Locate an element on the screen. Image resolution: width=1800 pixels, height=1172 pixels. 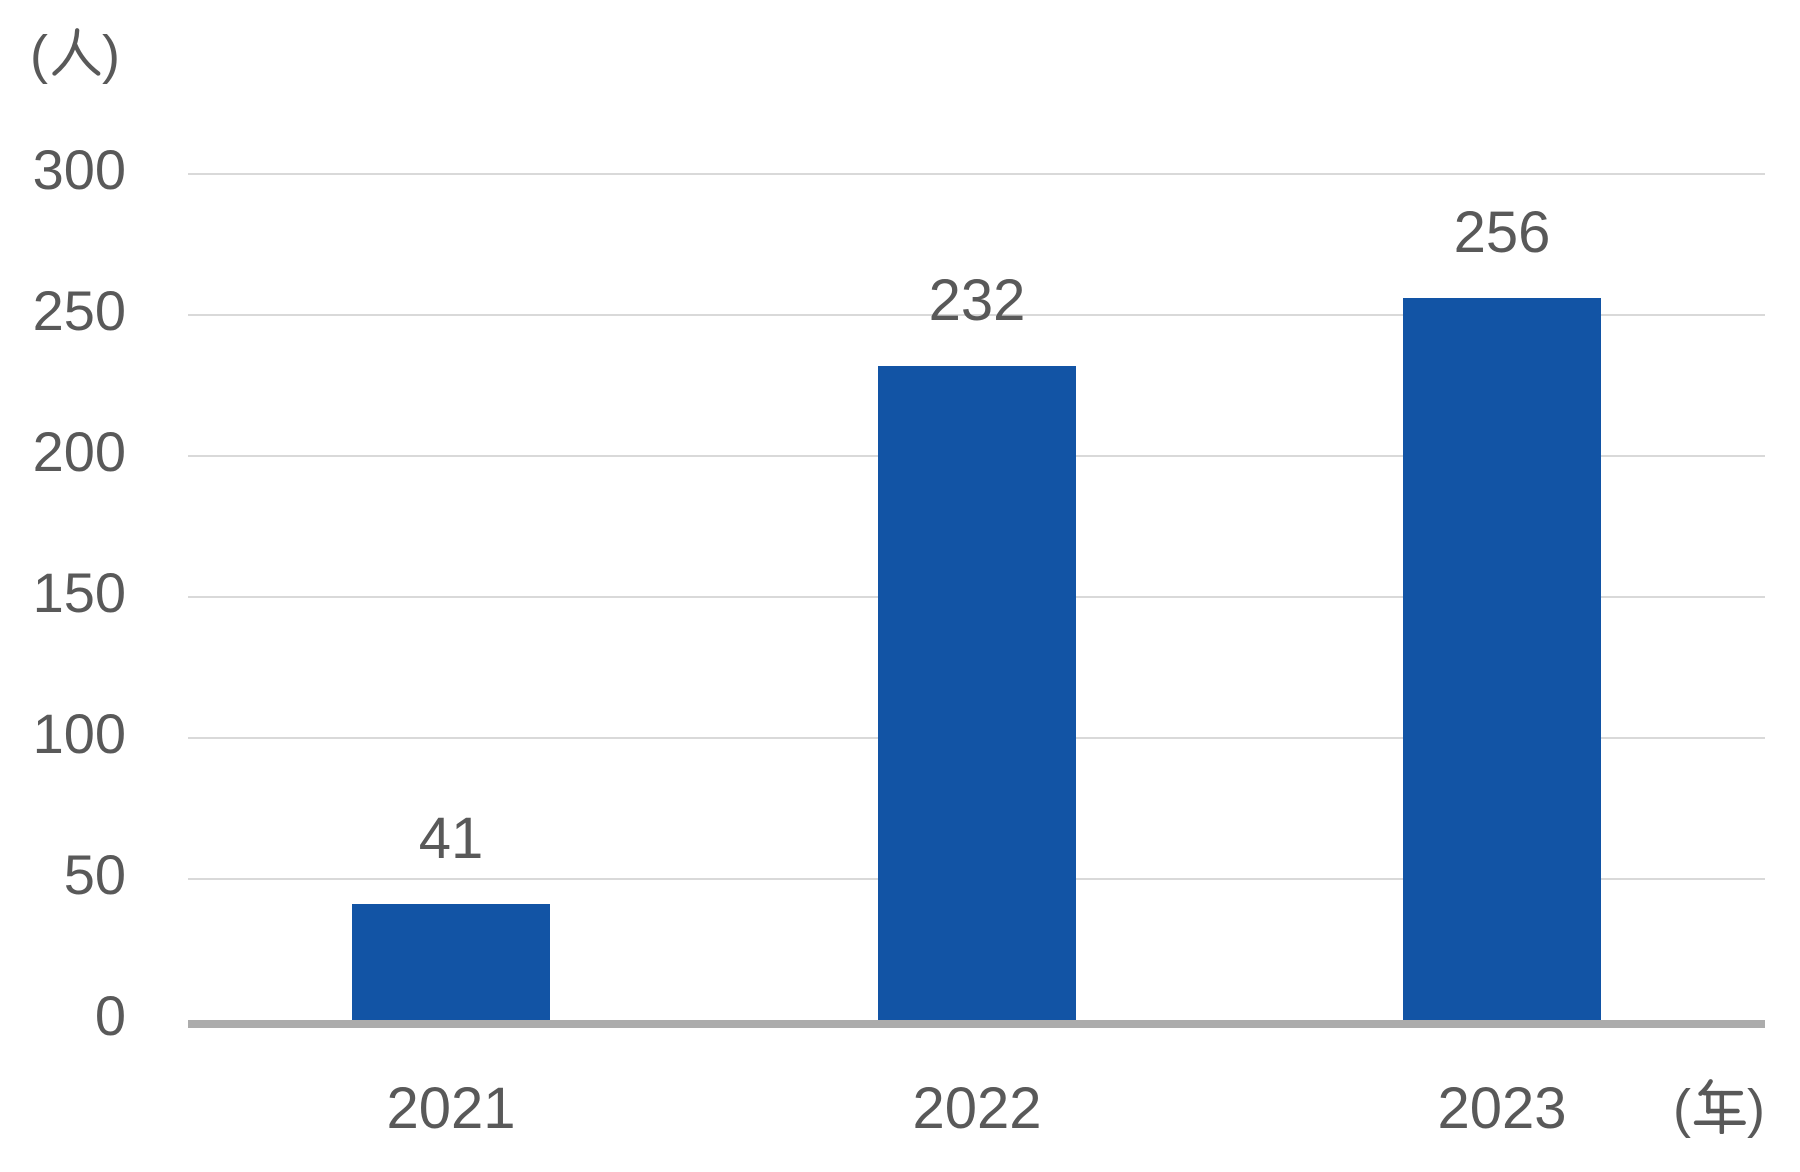
x-unit-close-paren: ) is located at coordinates (1756, 1109).